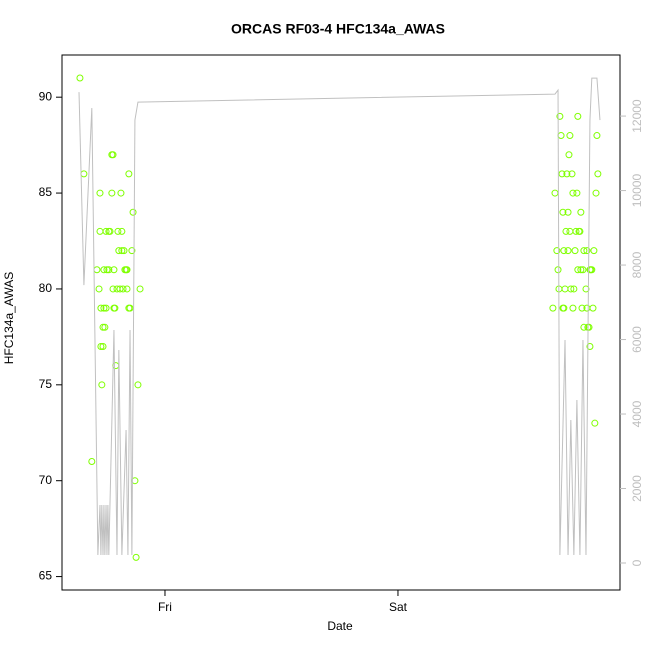  Describe the element at coordinates (637, 488) in the screenshot. I see `y2-tick-label: 2000` at that location.